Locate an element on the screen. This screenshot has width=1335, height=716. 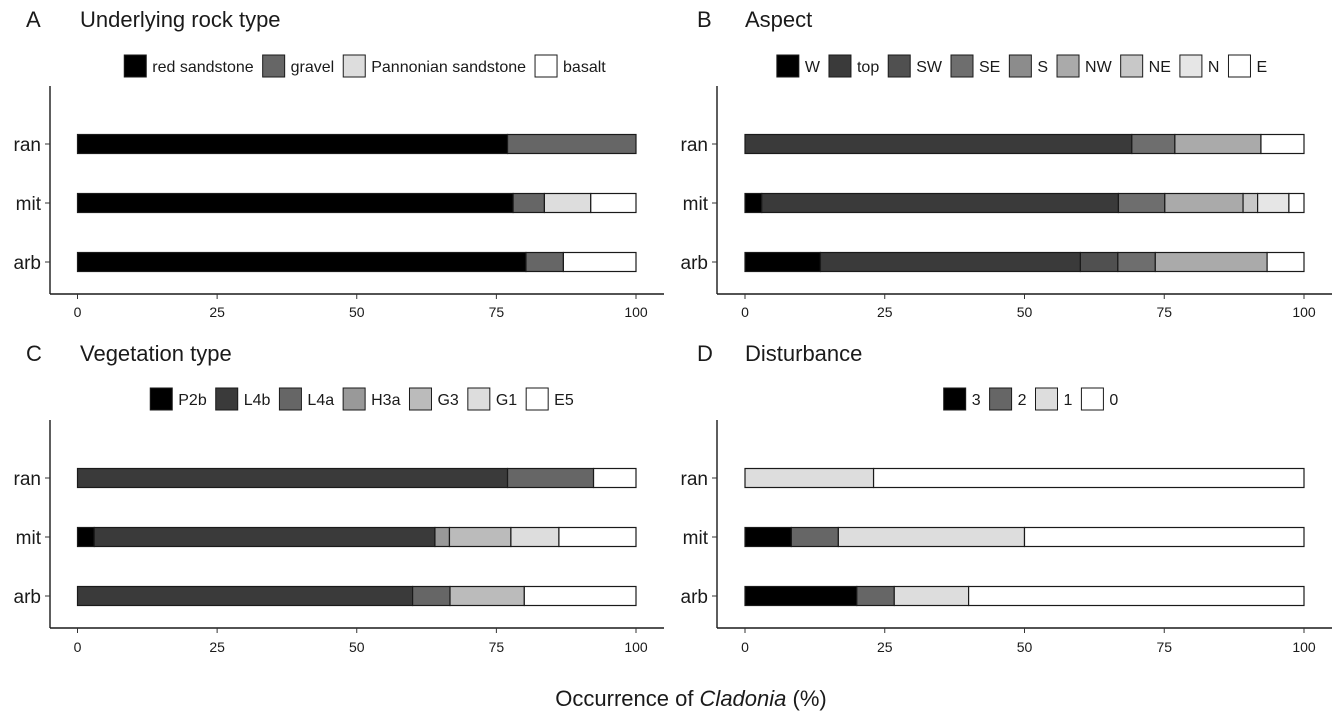
legend-label: red sandstone is located at coordinates (203, 67).